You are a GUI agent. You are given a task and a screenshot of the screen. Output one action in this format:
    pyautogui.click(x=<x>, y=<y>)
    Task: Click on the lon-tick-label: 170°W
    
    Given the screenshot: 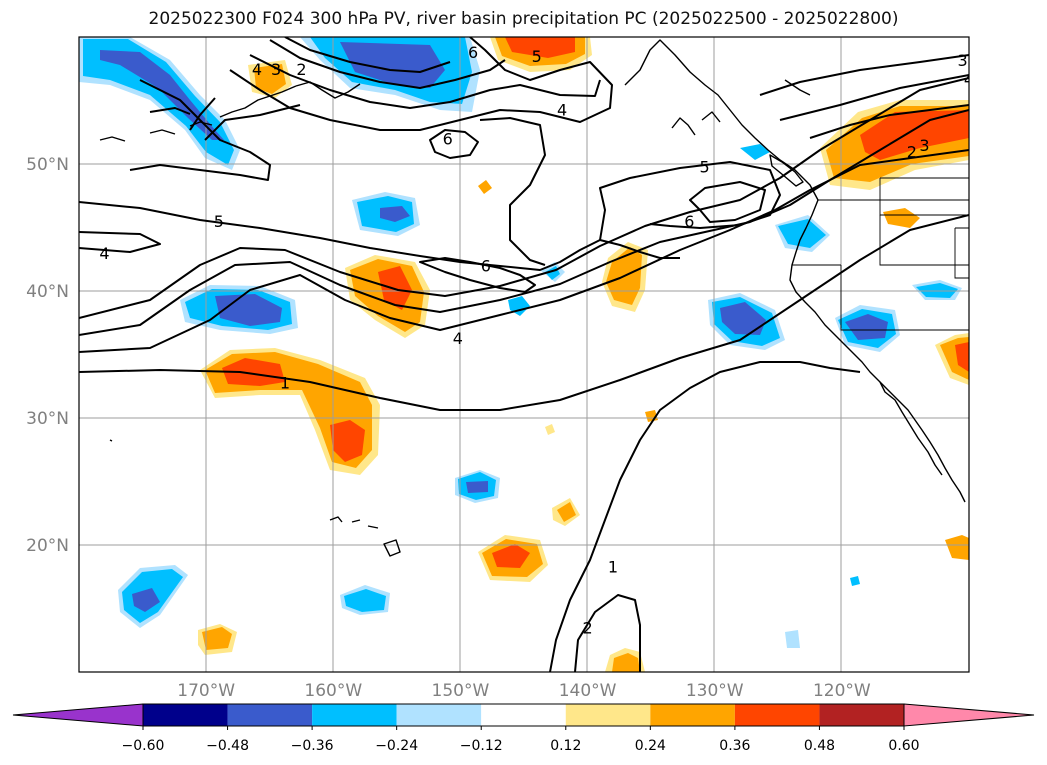 What is the action you would take?
    pyautogui.click(x=206, y=691)
    